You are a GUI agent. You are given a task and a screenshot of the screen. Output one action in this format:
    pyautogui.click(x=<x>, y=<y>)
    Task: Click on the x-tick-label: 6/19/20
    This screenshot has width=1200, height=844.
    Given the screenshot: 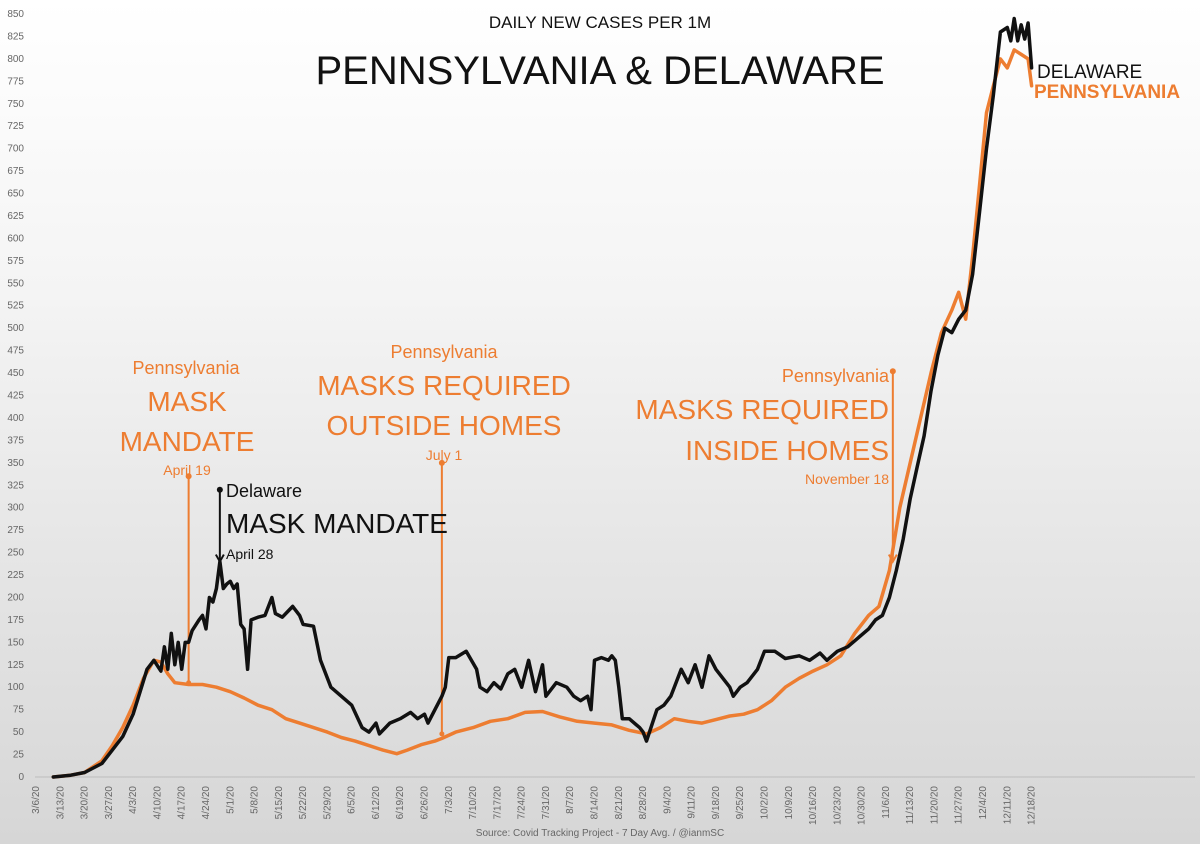 What is the action you would take?
    pyautogui.click(x=400, y=803)
    